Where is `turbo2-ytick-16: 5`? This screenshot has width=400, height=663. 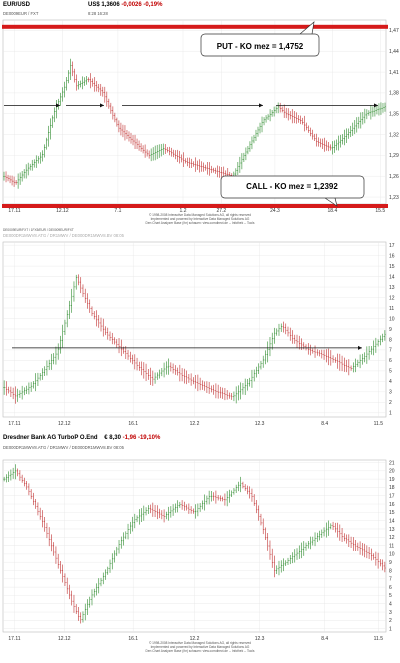
turbo2-ytick-16: 5 is located at coordinates (390, 596).